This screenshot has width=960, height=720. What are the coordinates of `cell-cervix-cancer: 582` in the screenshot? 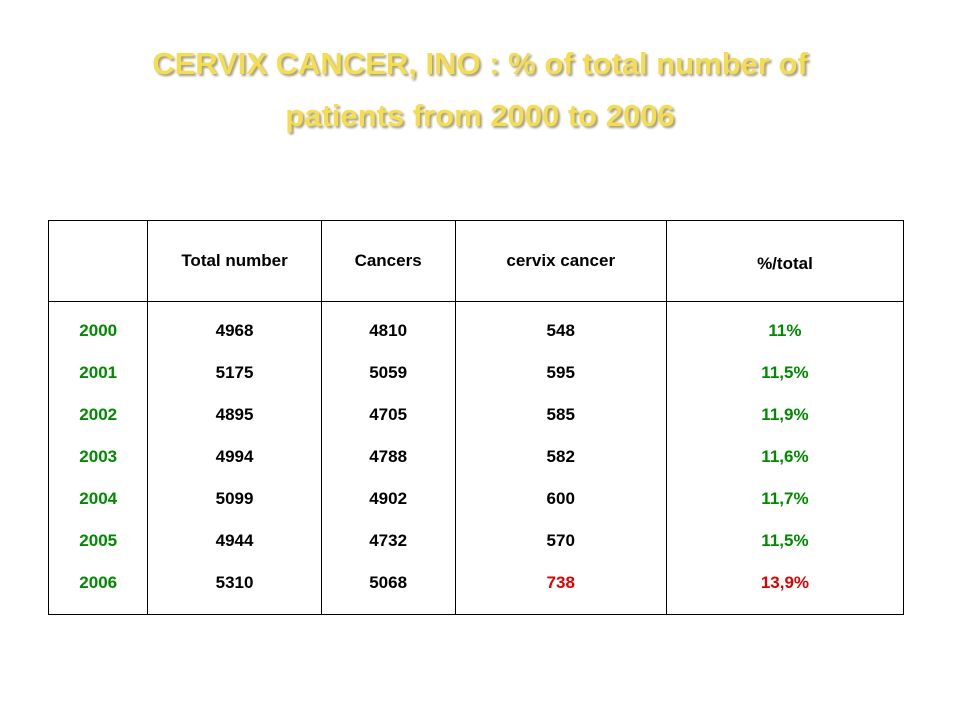 It's located at (560, 457).